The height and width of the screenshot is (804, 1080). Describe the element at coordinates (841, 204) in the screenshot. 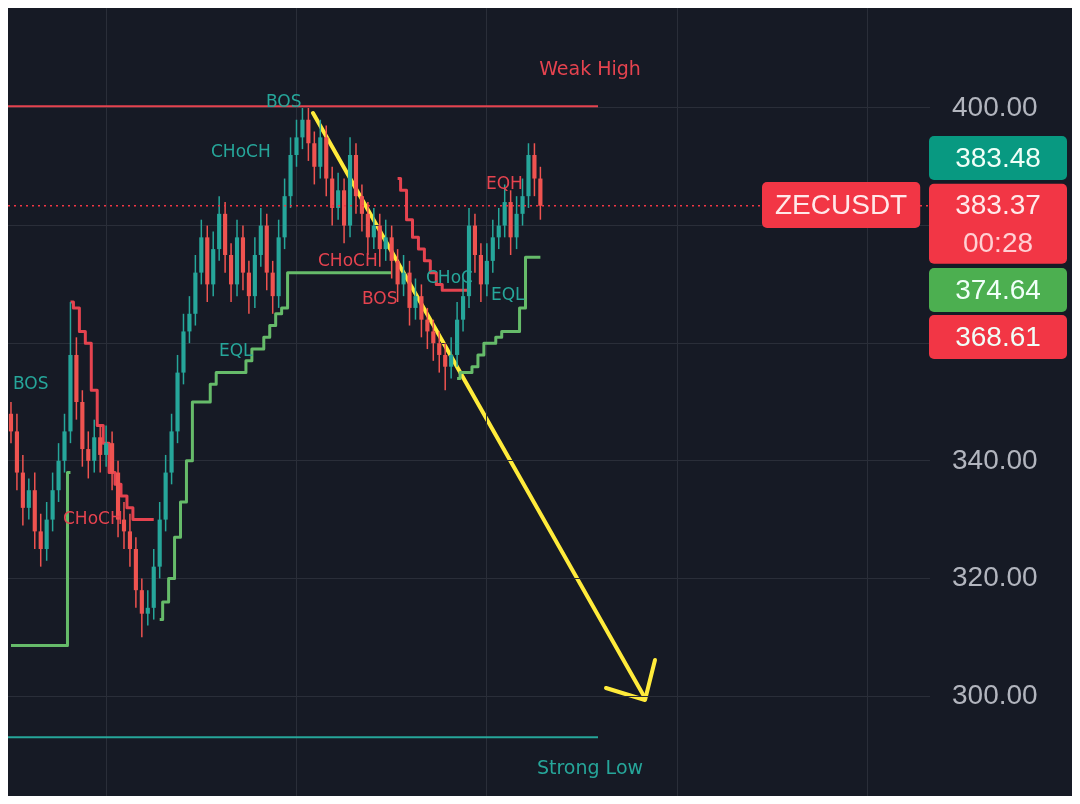

I see `annotation: ZECUSDT` at that location.